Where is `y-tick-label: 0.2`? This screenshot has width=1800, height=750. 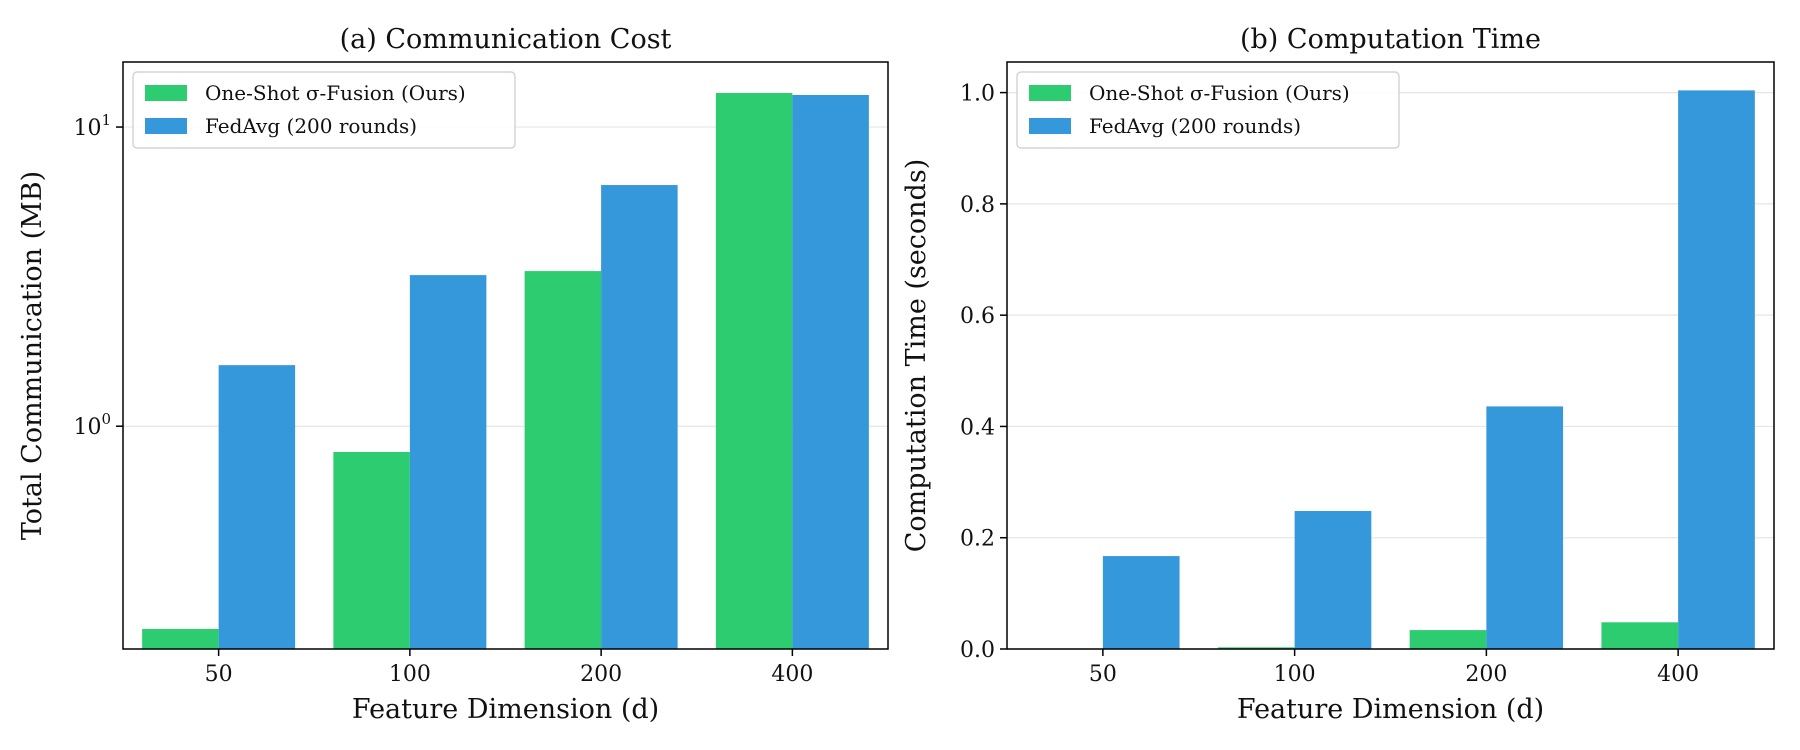
y-tick-label: 0.2 is located at coordinates (977, 539).